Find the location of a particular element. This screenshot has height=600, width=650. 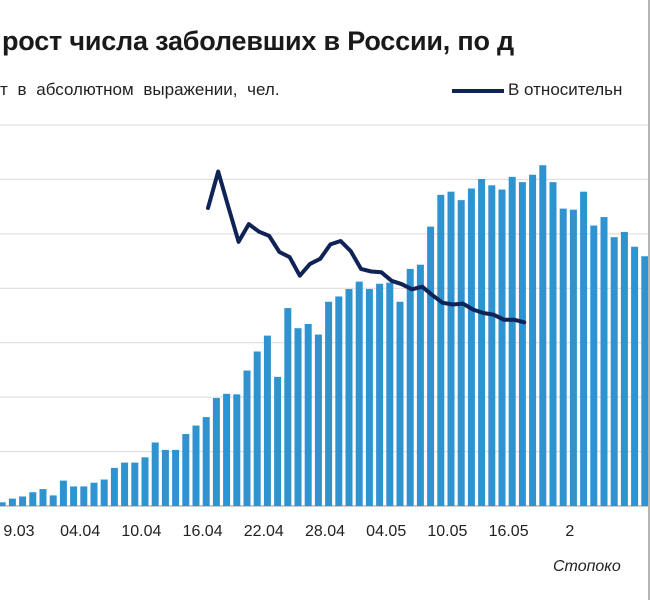

legend-bars-label: т в абсолютном выражении, чел. is located at coordinates (140, 89).